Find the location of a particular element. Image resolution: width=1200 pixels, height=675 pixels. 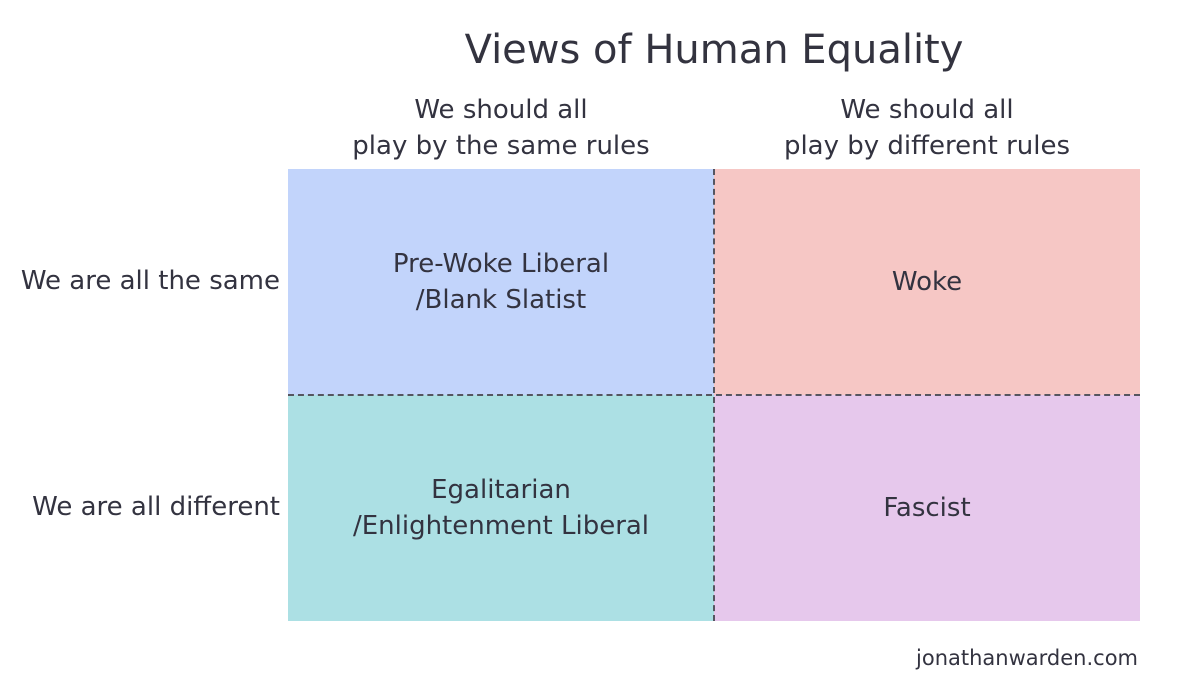

site-credit: jonathanwarden.com is located at coordinates (1027, 658).